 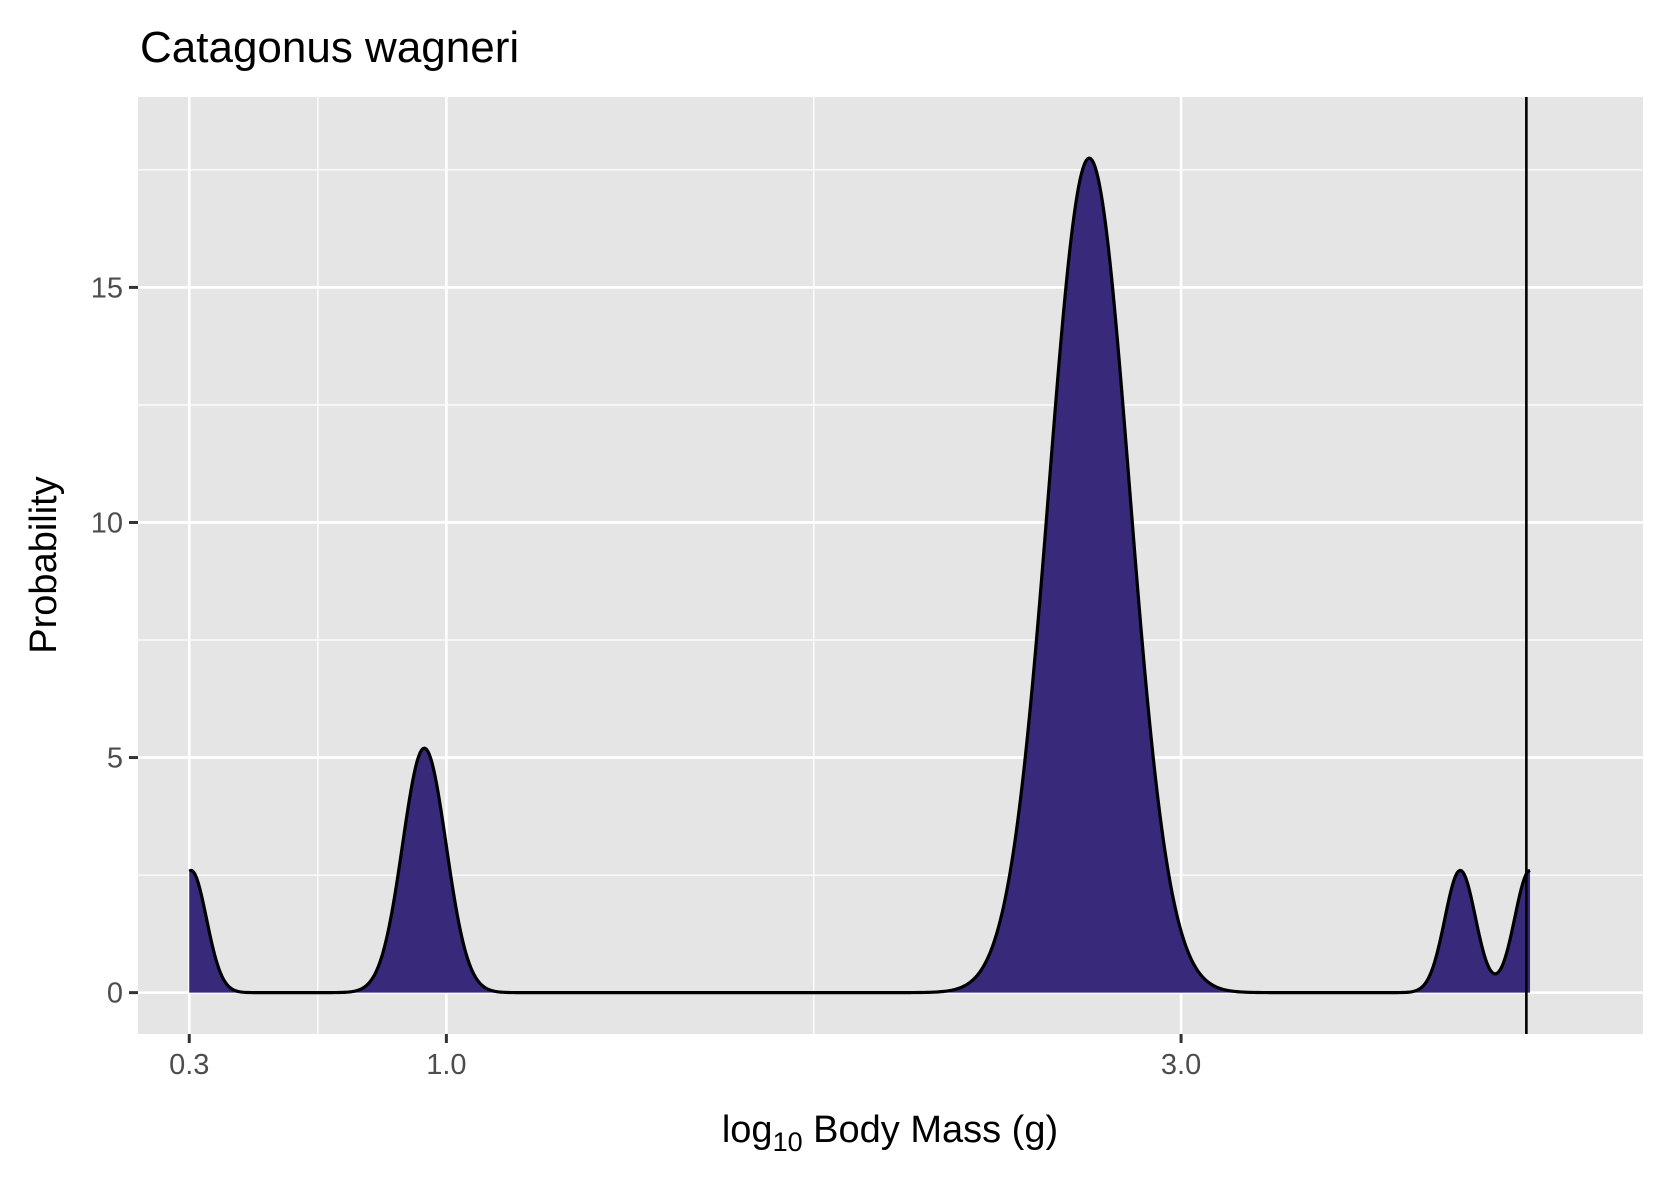 I want to click on x-axis-title-rest: Body Mass (g), so click(x=931, y=1130).